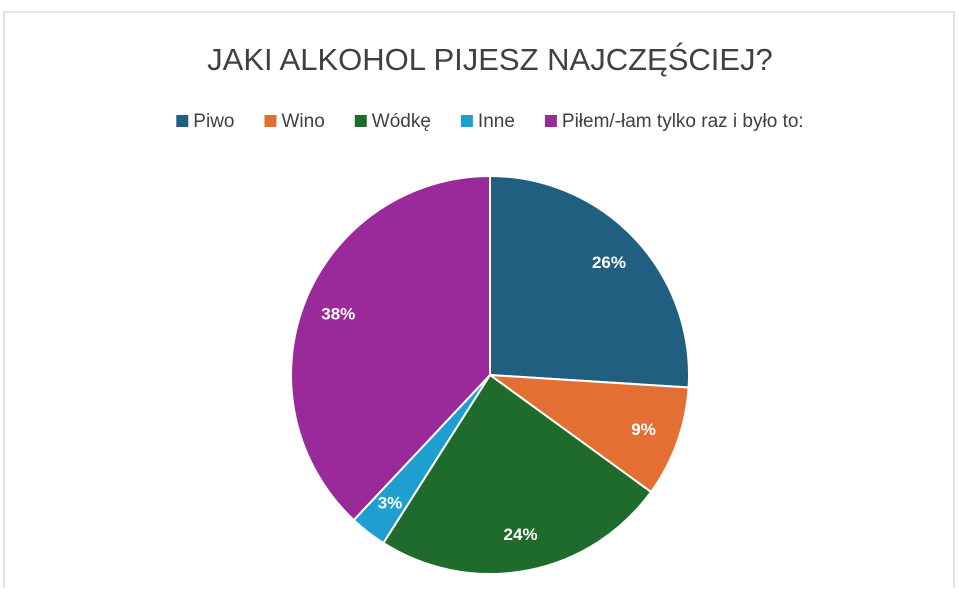 The image size is (959, 593). What do you see at coordinates (338, 313) in the screenshot?
I see `data-label: 38%` at bounding box center [338, 313].